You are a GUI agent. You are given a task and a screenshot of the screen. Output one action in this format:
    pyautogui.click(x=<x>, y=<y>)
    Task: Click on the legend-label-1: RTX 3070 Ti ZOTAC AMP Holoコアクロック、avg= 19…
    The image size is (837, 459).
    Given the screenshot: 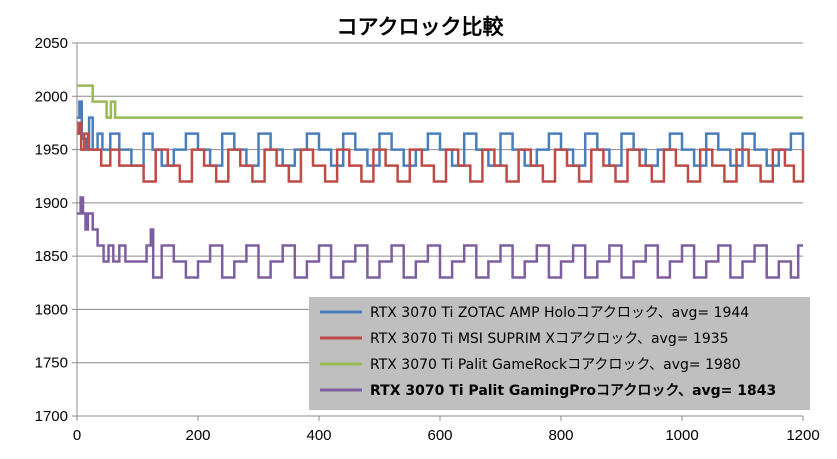 What is the action you would take?
    pyautogui.click(x=559, y=313)
    